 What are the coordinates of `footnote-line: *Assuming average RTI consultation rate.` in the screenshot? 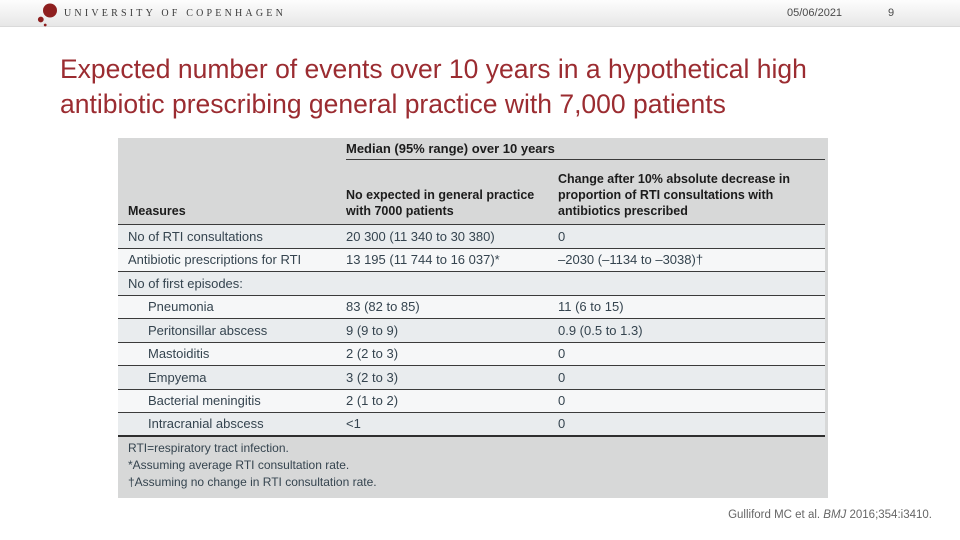 It's located at (239, 465).